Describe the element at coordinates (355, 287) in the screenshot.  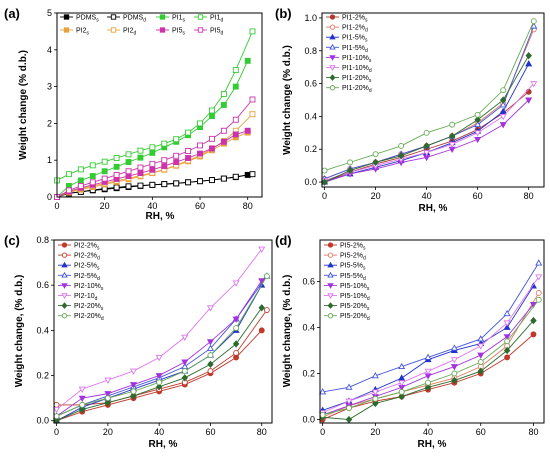
I see `legend-label: PI5-10%s` at that location.